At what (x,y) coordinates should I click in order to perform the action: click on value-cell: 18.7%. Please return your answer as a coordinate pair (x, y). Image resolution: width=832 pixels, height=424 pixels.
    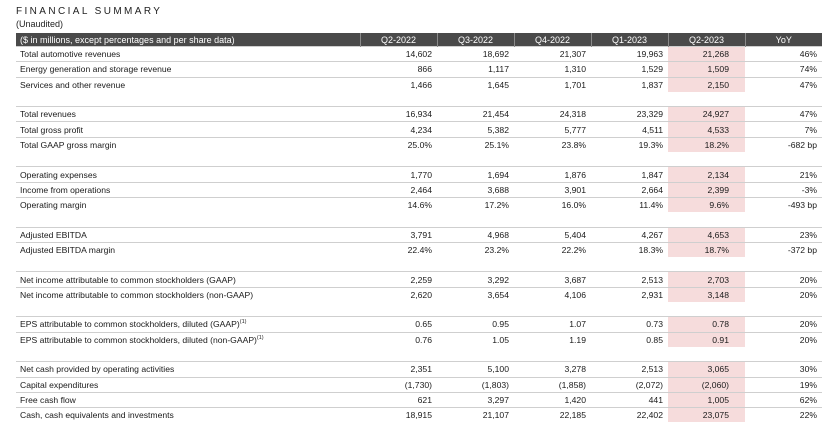
    Looking at the image, I should click on (706, 249).